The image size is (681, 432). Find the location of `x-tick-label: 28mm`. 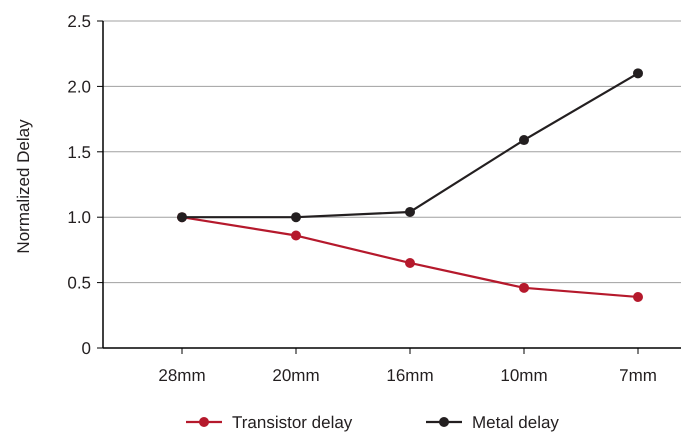

x-tick-label: 28mm is located at coordinates (182, 375).